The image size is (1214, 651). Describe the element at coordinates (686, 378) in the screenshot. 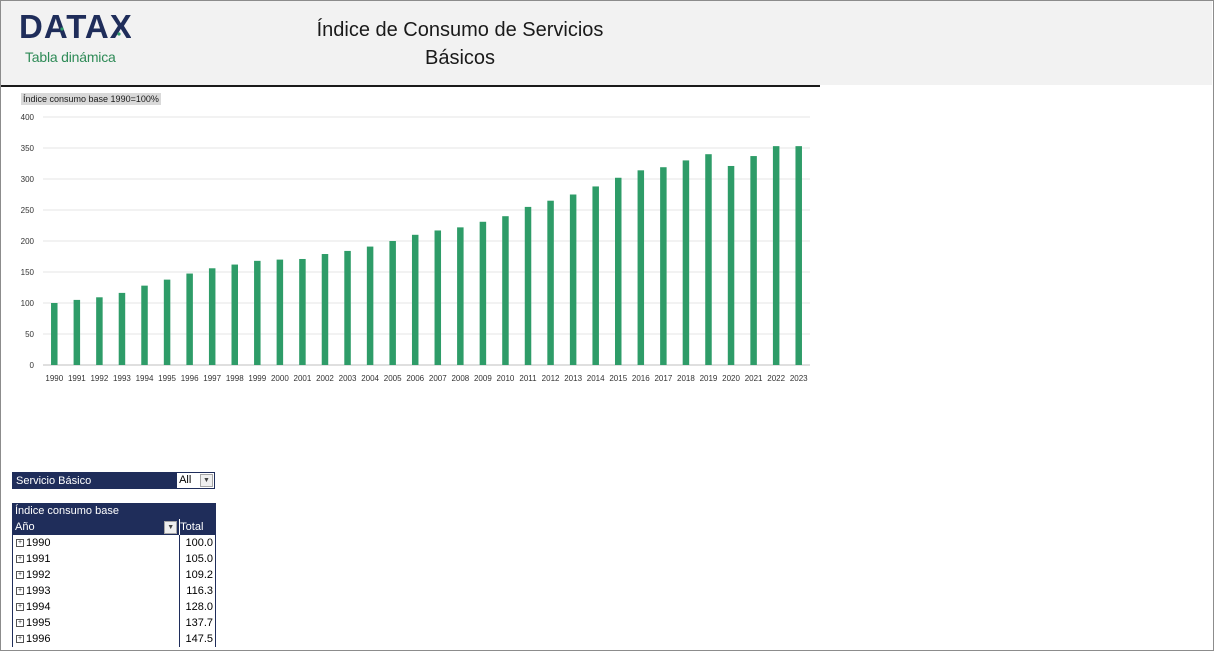

I see `x-tick-label: 2018` at that location.